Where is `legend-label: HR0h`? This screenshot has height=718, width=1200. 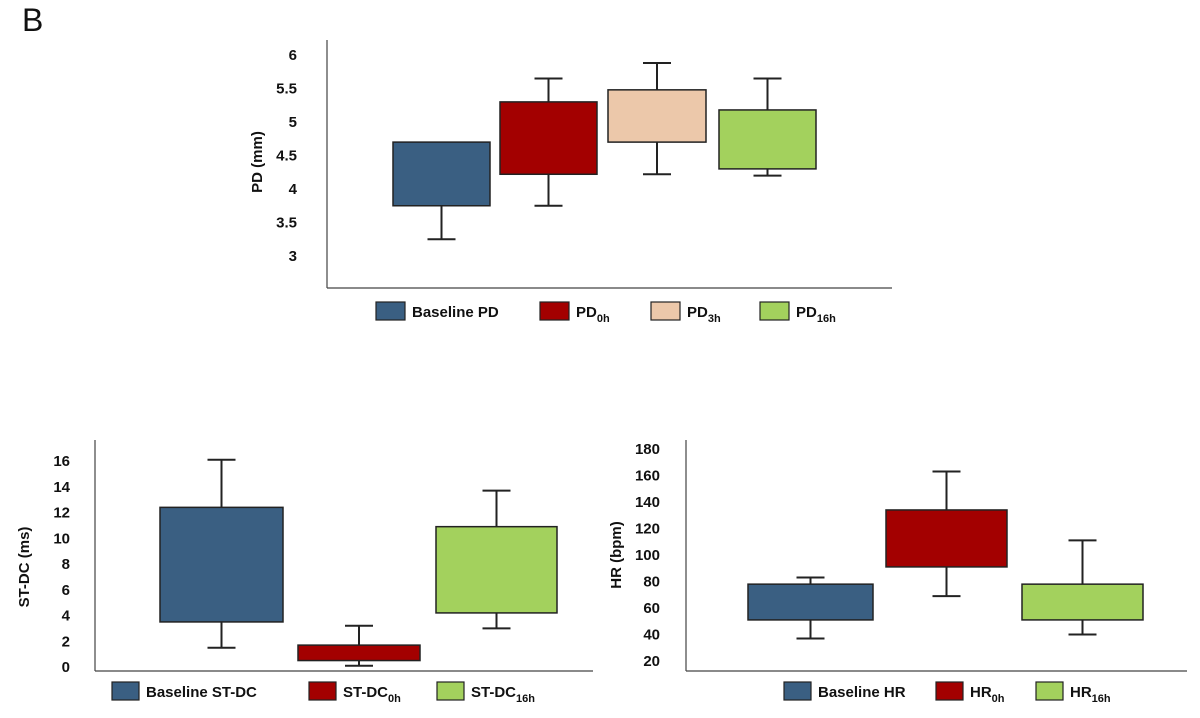 legend-label: HR0h is located at coordinates (987, 694).